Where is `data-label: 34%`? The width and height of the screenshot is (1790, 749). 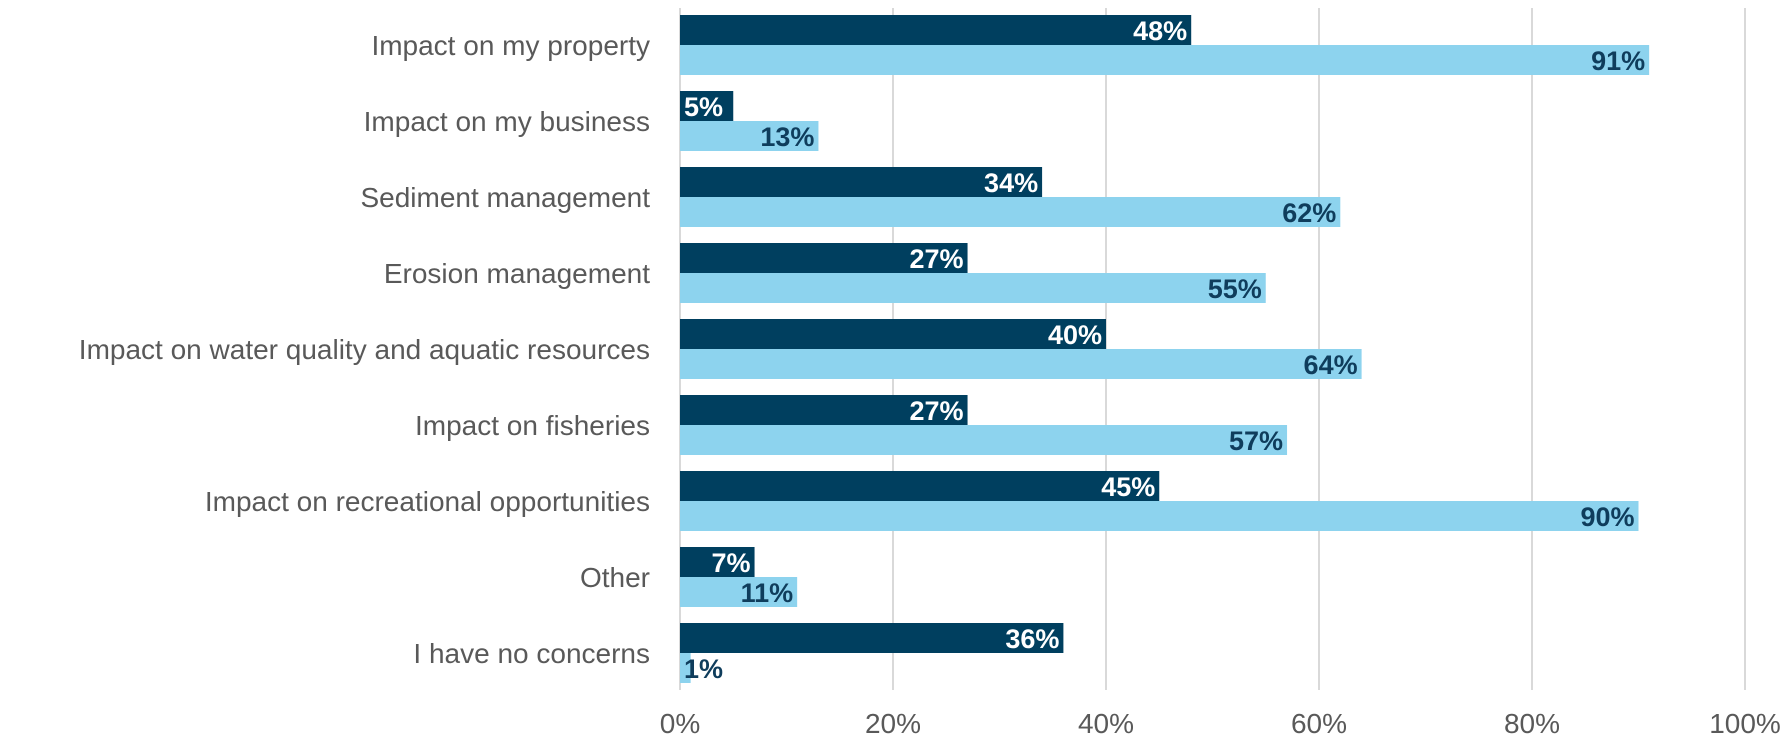 data-label: 34% is located at coordinates (1011, 183).